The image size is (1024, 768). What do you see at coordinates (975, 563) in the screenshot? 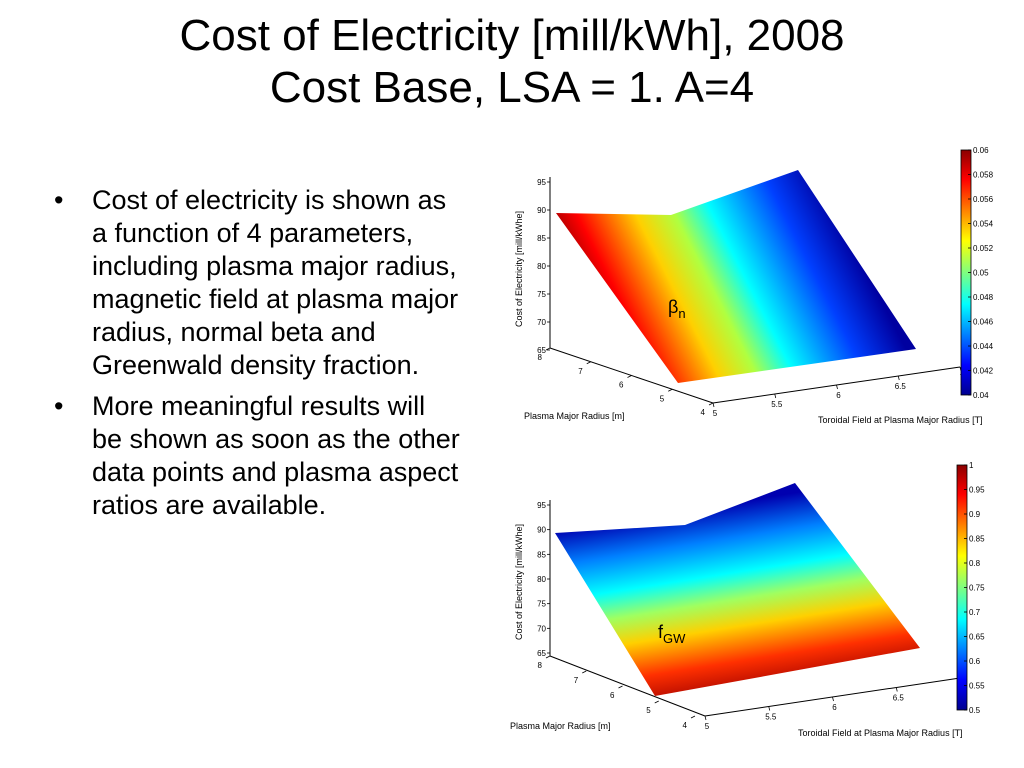
I see `colorbar-tick-label: 0.8` at bounding box center [975, 563].